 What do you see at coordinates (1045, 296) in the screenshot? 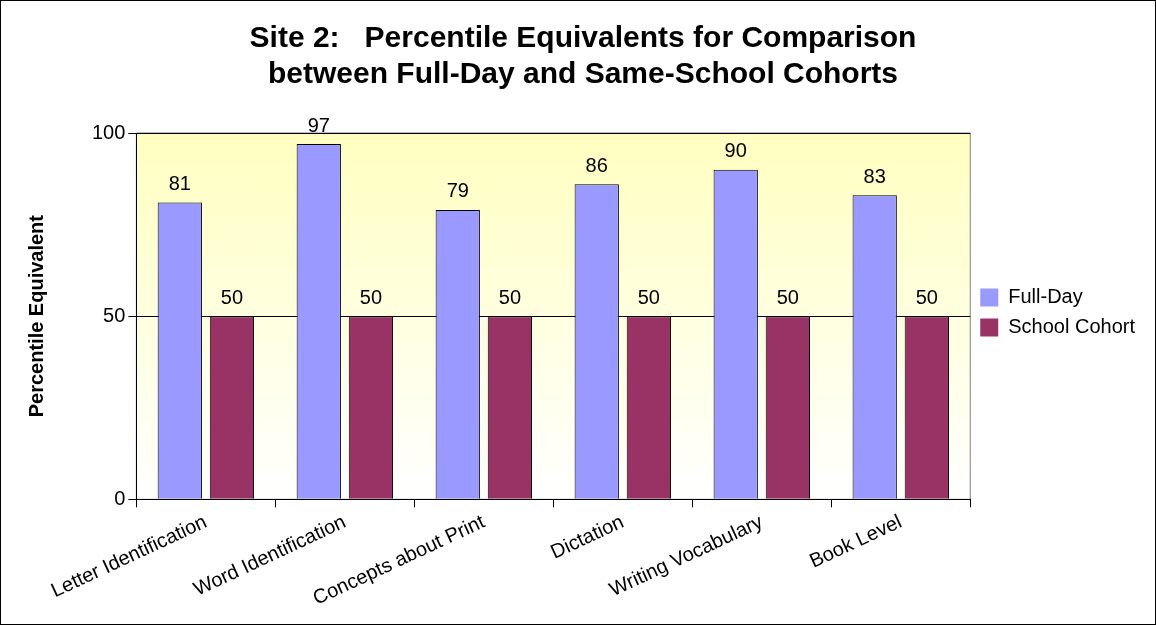
I see `legend-label: Full-Day` at bounding box center [1045, 296].